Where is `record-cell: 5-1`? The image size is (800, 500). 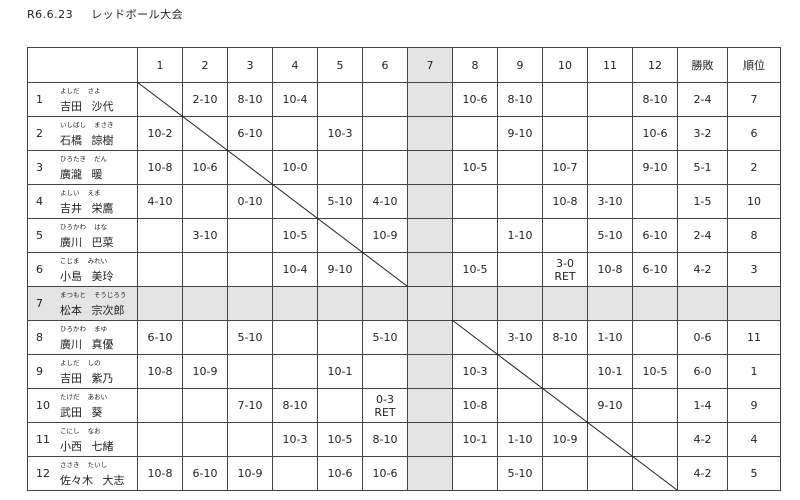
record-cell: 5-1 is located at coordinates (702, 167).